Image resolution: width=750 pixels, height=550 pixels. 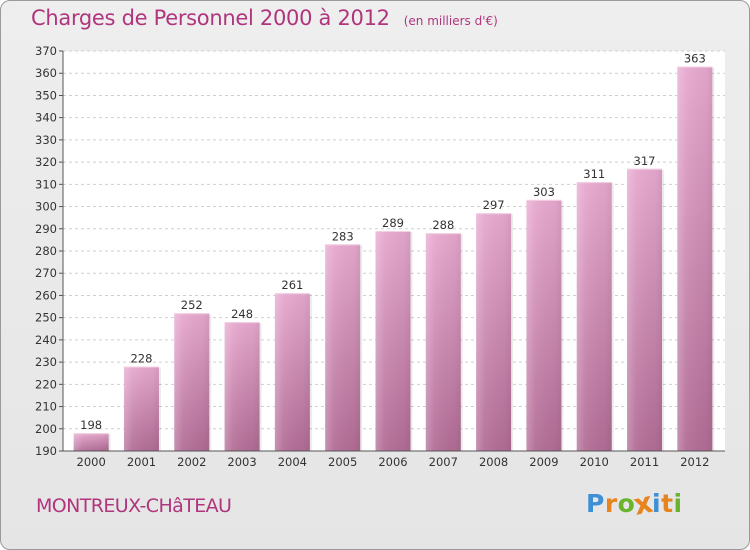 I want to click on y-tick-label: 310, so click(x=46, y=184).